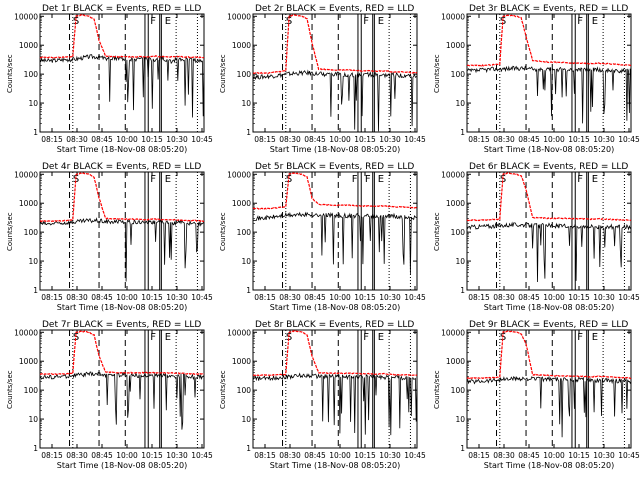 Image resolution: width=640 pixels, height=480 pixels. I want to click on panel-title: Det 1r BLACK = Events, RED = LLD, so click(121, 9).